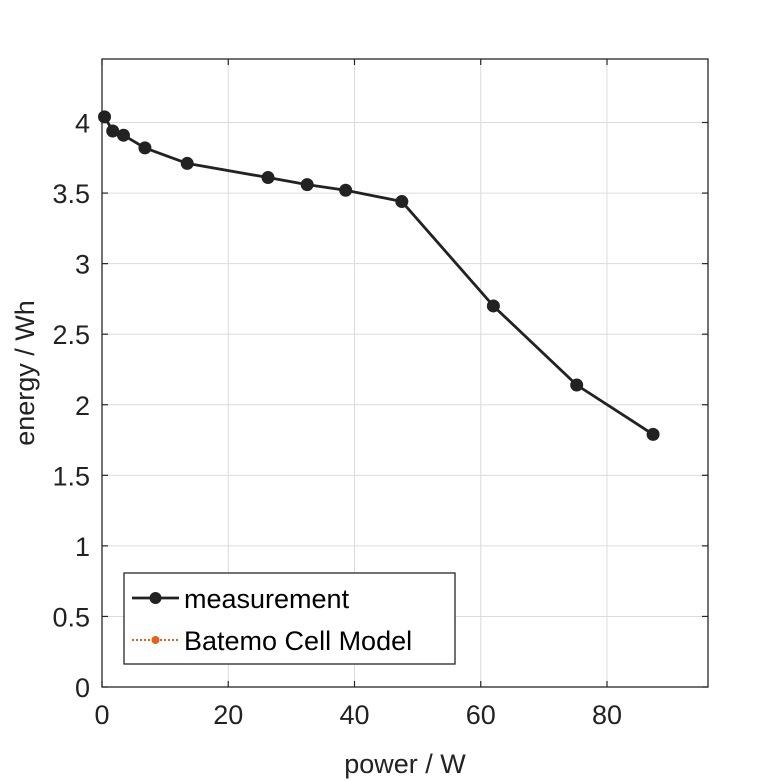 The width and height of the screenshot is (781, 781). Describe the element at coordinates (71, 194) in the screenshot. I see `y-tick-label: 3.5` at that location.